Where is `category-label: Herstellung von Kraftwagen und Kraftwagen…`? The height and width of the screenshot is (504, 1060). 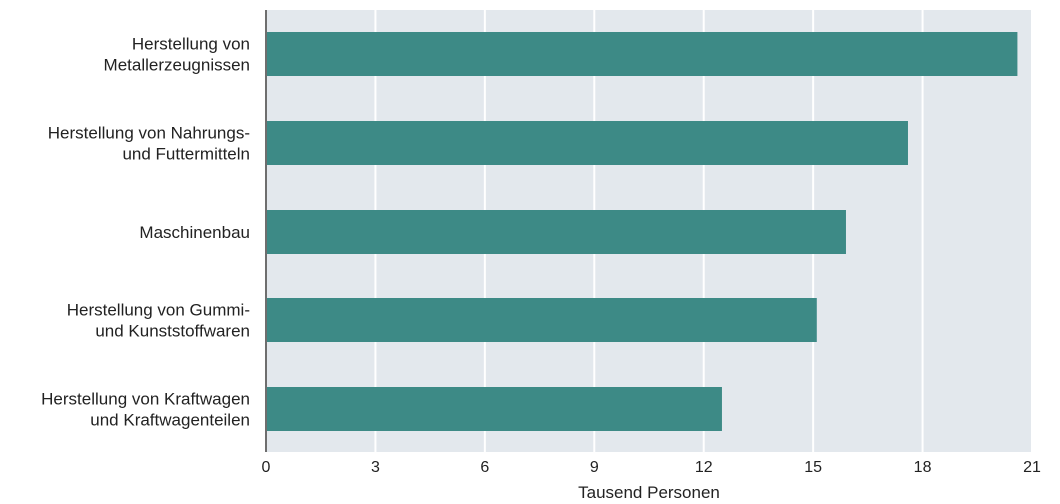 category-label: Herstellung von Kraftwagen und Kraftwagen… is located at coordinates (145, 410).